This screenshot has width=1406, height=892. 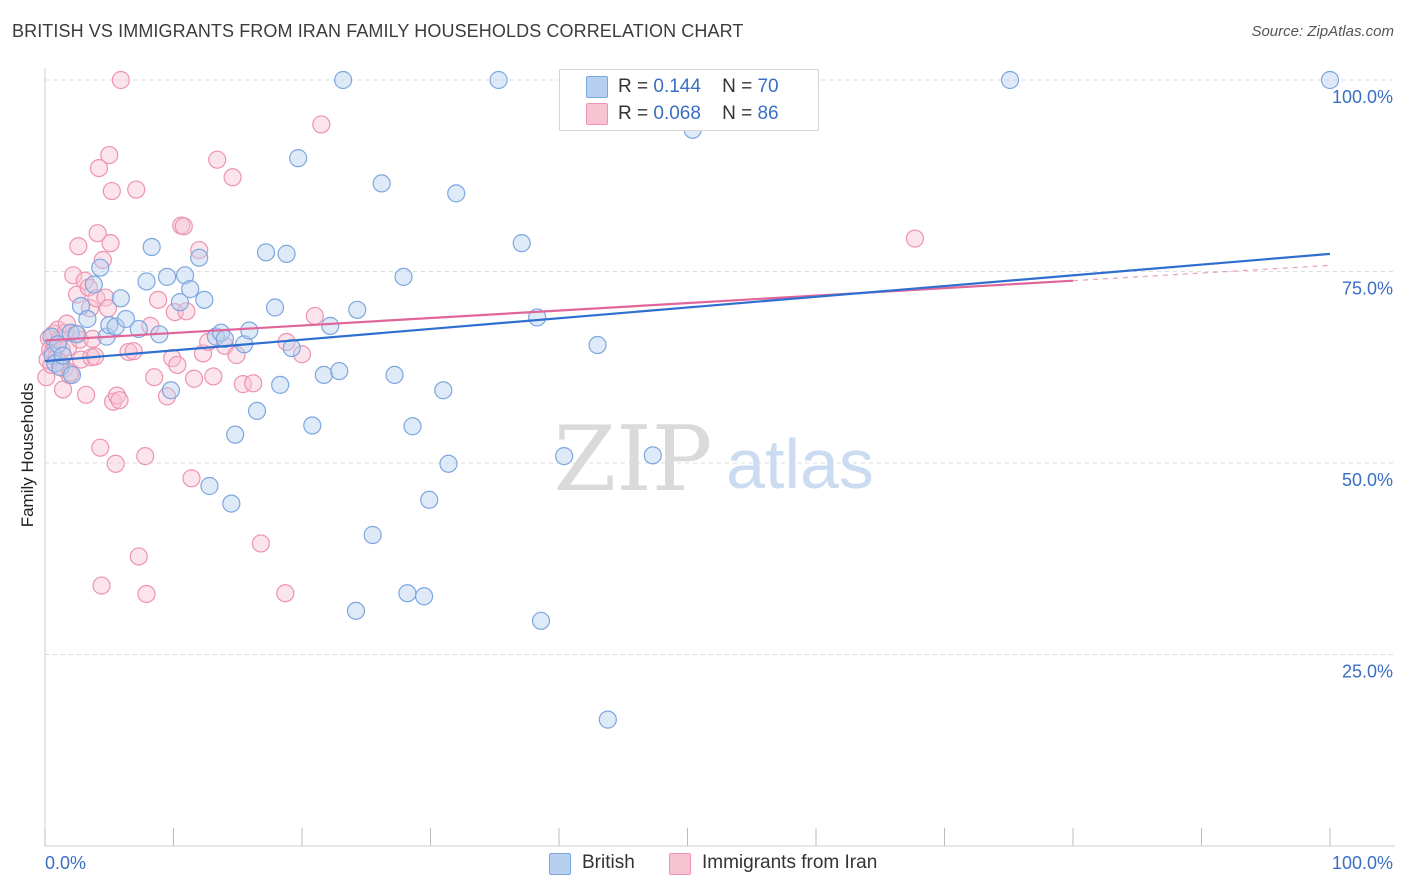 I want to click on trend-lines, so click(x=687, y=307).